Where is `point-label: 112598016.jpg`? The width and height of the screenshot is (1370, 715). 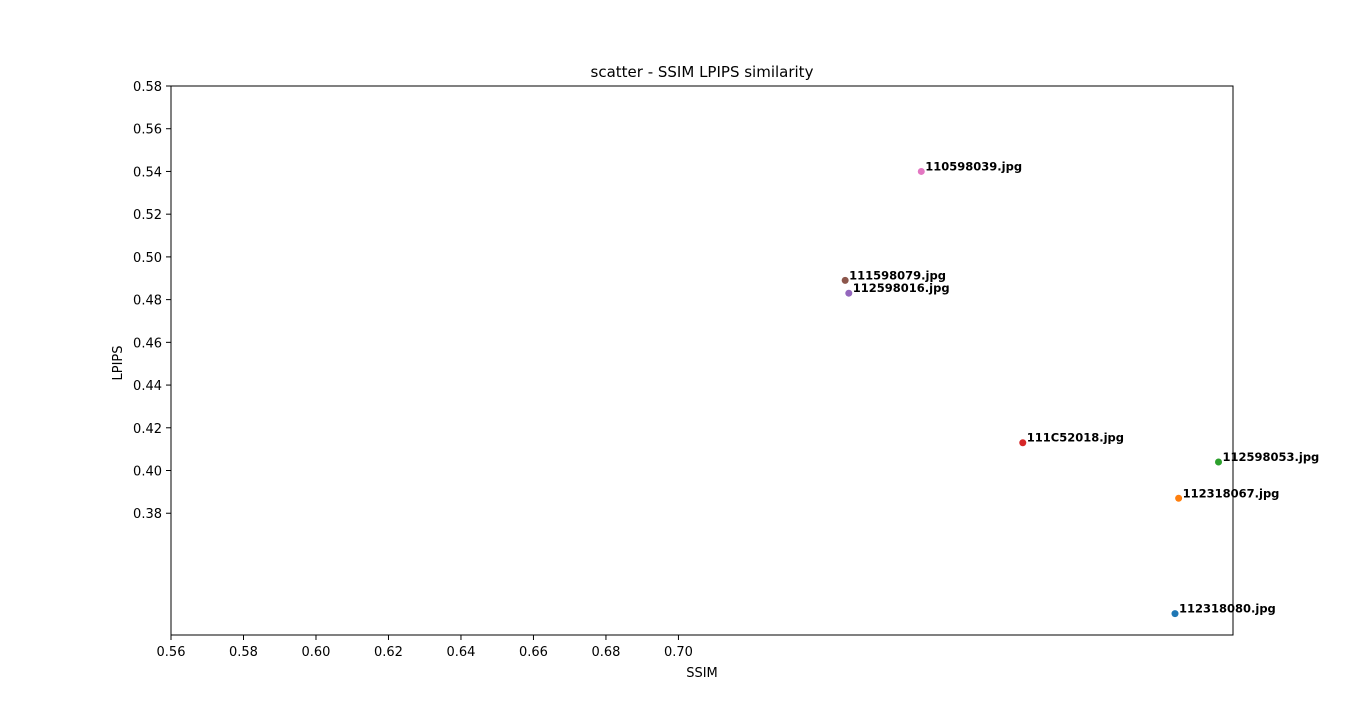
point-label: 112598016.jpg is located at coordinates (901, 288).